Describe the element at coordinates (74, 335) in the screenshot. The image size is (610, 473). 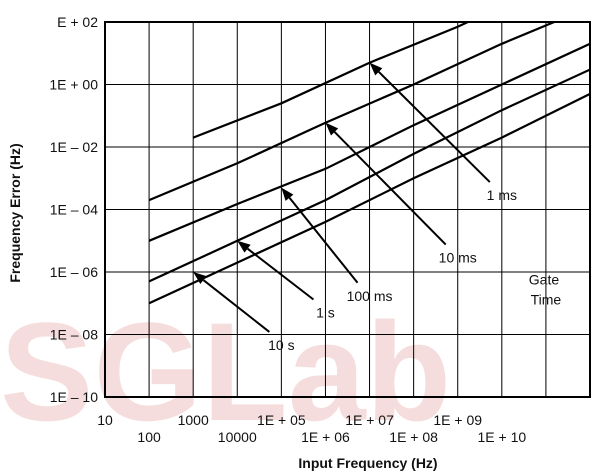
I see `y-tick-label: 1E – 08` at that location.